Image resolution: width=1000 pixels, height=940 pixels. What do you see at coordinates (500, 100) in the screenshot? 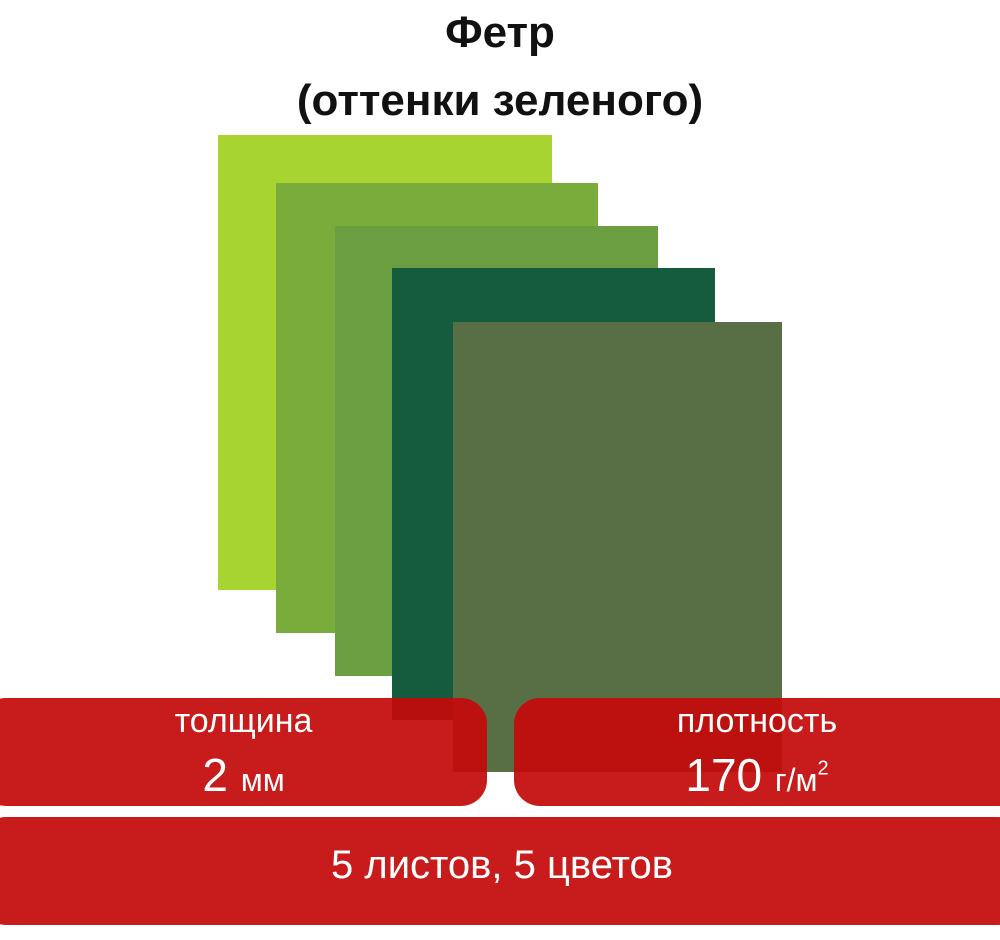
I see `title-line-2: (оттенки зеленого)` at bounding box center [500, 100].